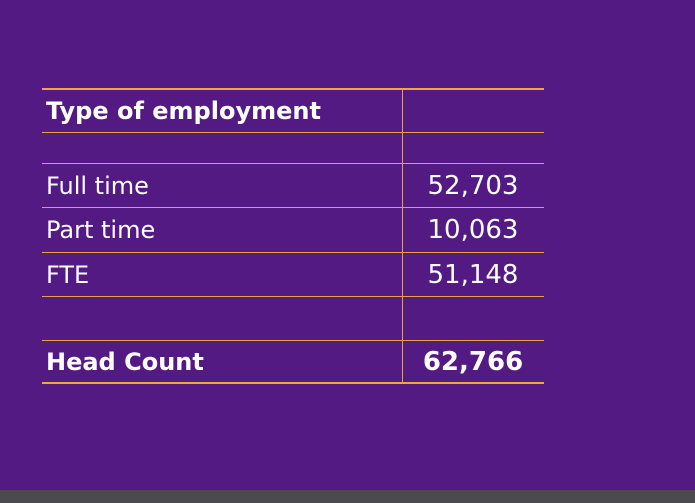  Describe the element at coordinates (125, 362) in the screenshot. I see `total-label: Head Count` at that location.